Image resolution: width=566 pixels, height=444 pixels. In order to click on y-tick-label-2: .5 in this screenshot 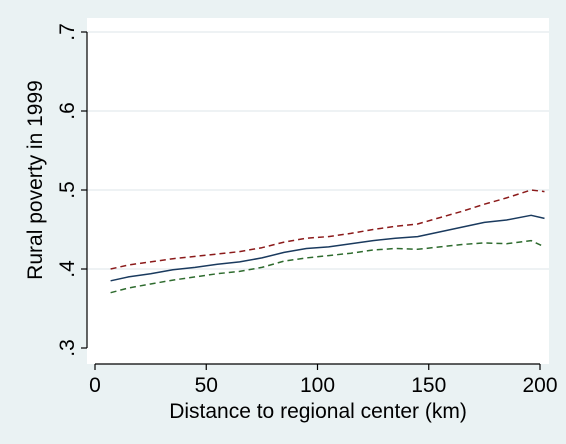, I will do `click(67, 190)`.